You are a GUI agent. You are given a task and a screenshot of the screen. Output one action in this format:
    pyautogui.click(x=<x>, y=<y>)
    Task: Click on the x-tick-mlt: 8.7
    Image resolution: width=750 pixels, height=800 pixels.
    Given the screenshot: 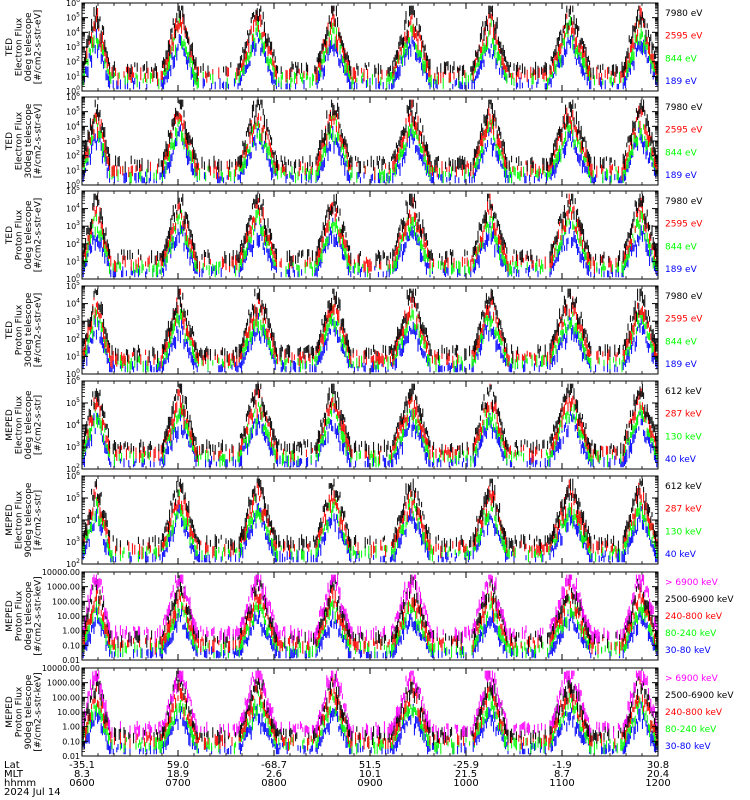 What is the action you would take?
    pyautogui.click(x=562, y=774)
    